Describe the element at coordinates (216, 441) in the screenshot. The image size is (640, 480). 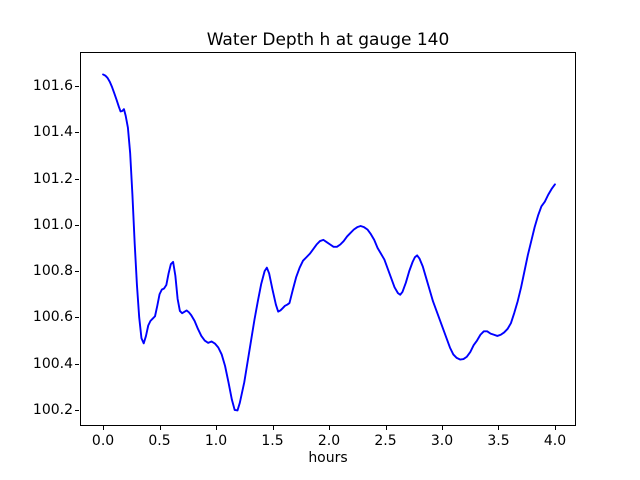
I see `x-tick-label: 1.0` at that location.